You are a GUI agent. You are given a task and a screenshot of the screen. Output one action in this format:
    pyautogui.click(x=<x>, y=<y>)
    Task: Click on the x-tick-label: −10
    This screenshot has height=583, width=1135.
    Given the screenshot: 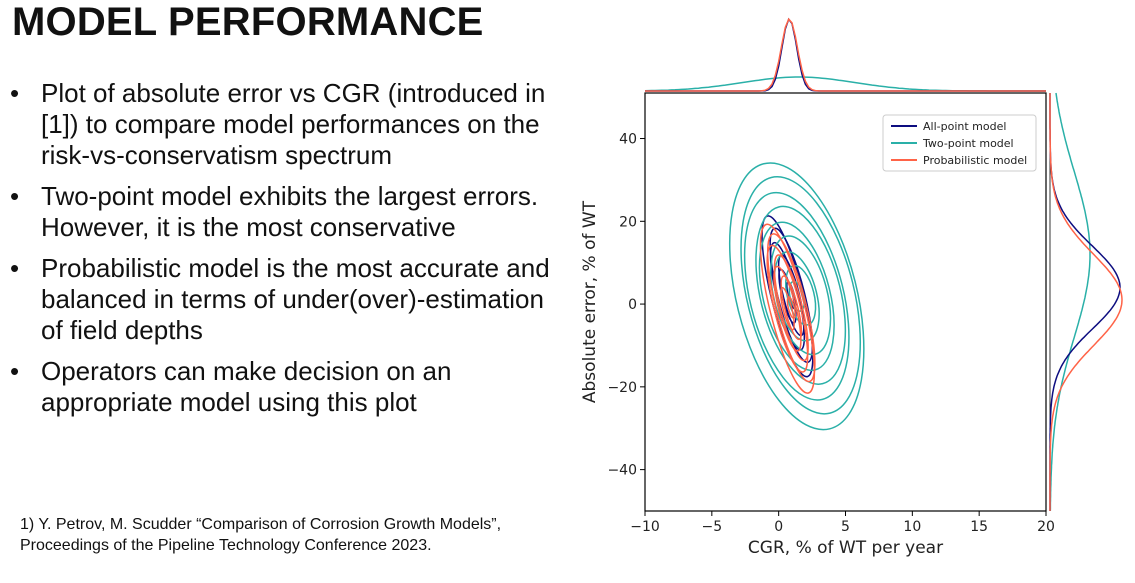 What is the action you would take?
    pyautogui.click(x=645, y=527)
    